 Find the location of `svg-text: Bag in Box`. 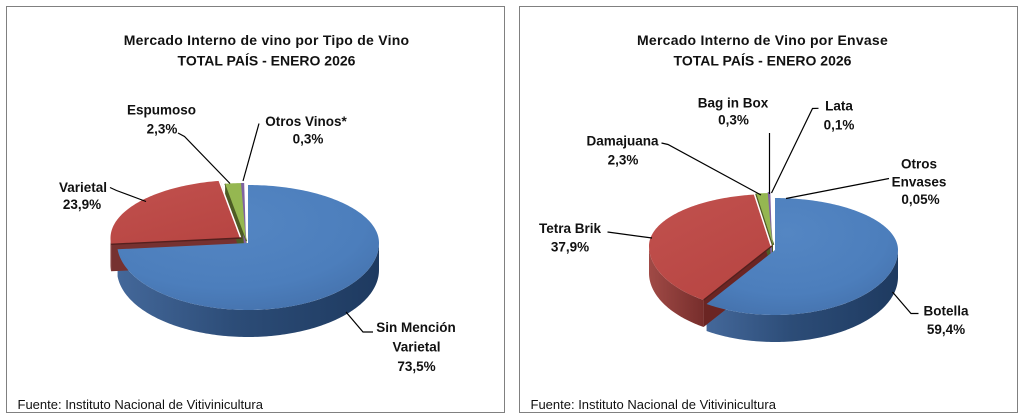

svg-text: Bag in Box is located at coordinates (733, 103).